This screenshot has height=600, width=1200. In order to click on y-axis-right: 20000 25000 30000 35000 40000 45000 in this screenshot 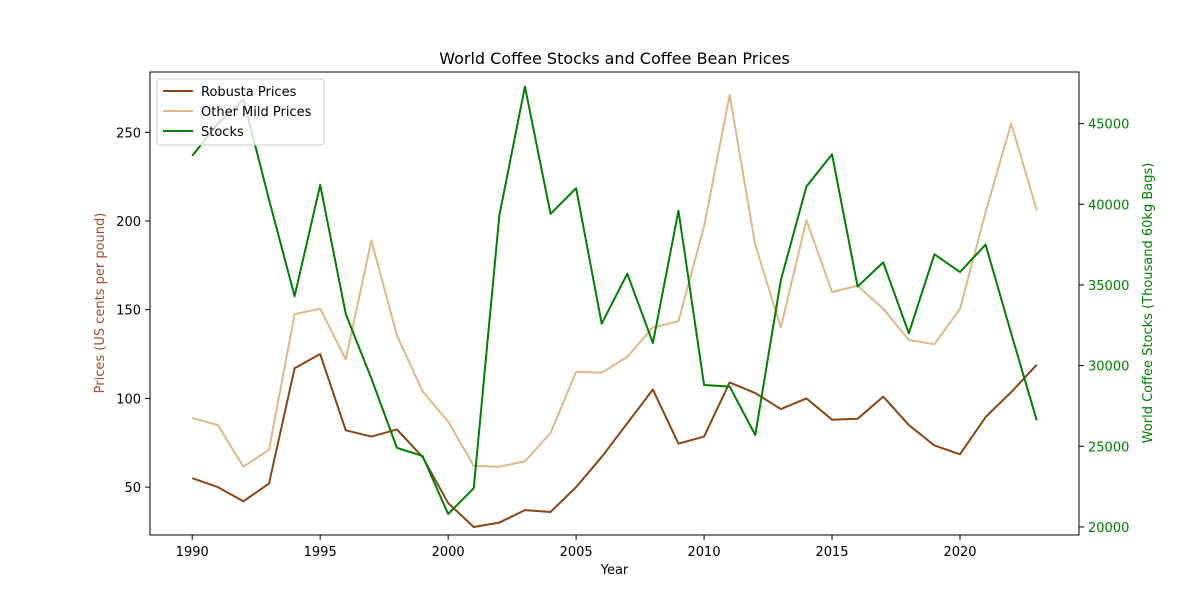, I will do `click(1104, 327)`.